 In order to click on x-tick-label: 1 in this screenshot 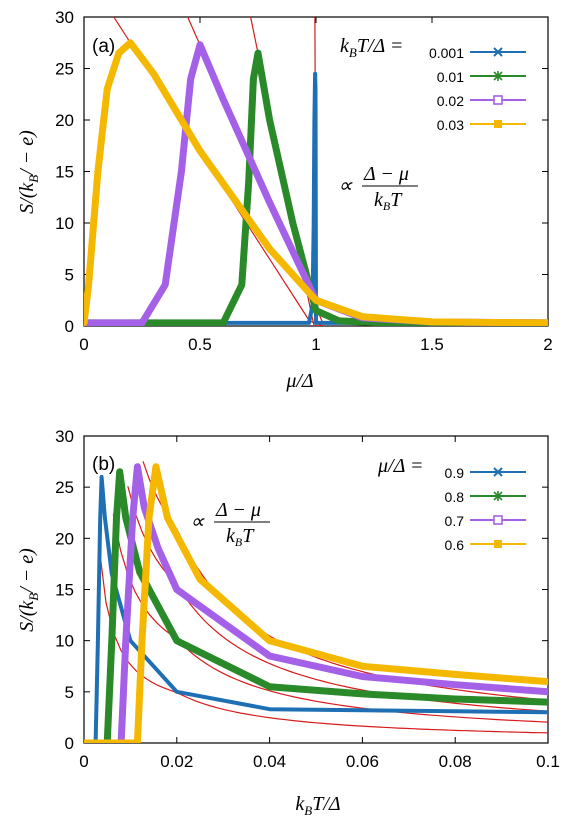, I will do `click(315, 344)`.